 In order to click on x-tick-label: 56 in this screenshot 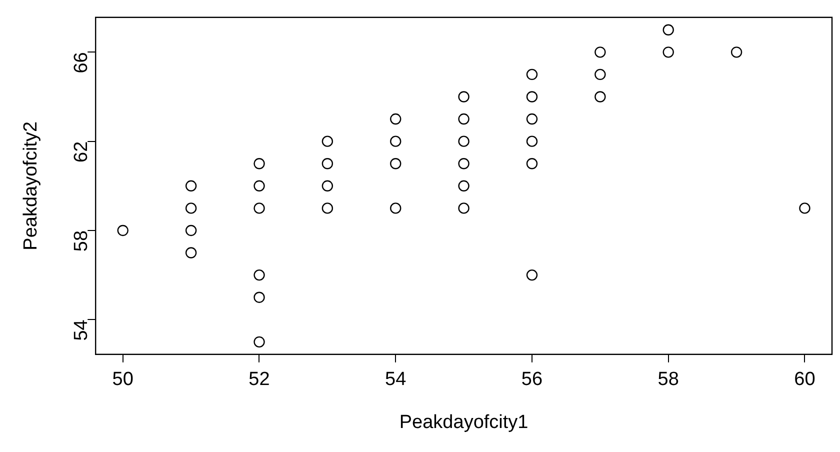, I will do `click(532, 379)`.